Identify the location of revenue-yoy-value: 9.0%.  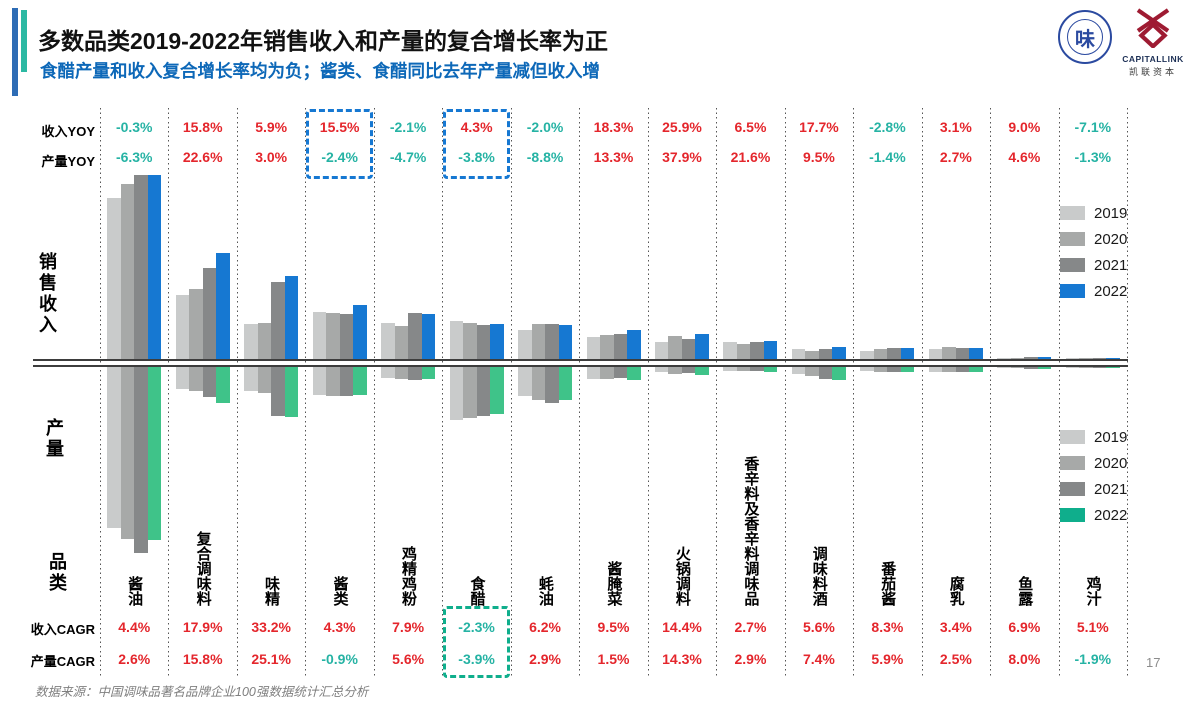
(1024, 127).